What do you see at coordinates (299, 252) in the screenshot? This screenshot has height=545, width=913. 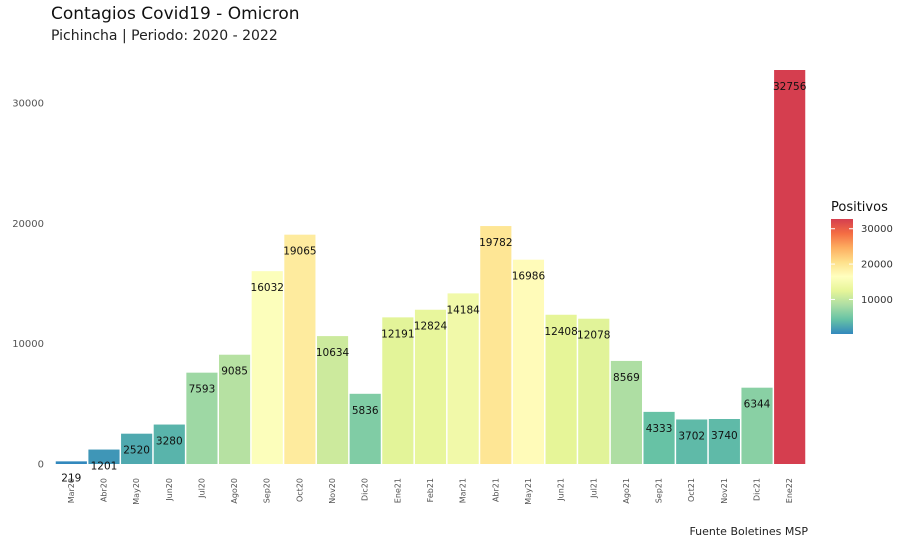 I see `bar-value-label: 19065` at bounding box center [299, 252].